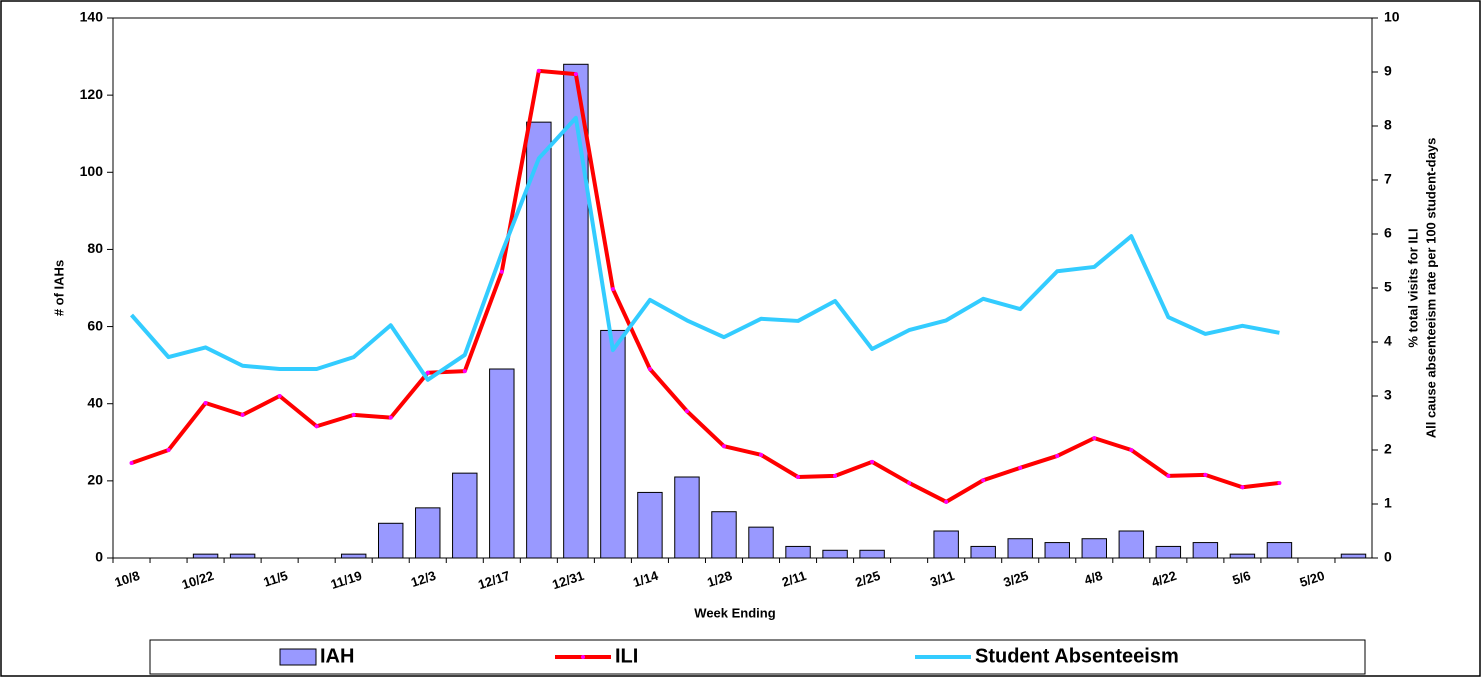 Image resolution: width=1481 pixels, height=682 pixels. I want to click on legend-label: IAH, so click(337, 656).